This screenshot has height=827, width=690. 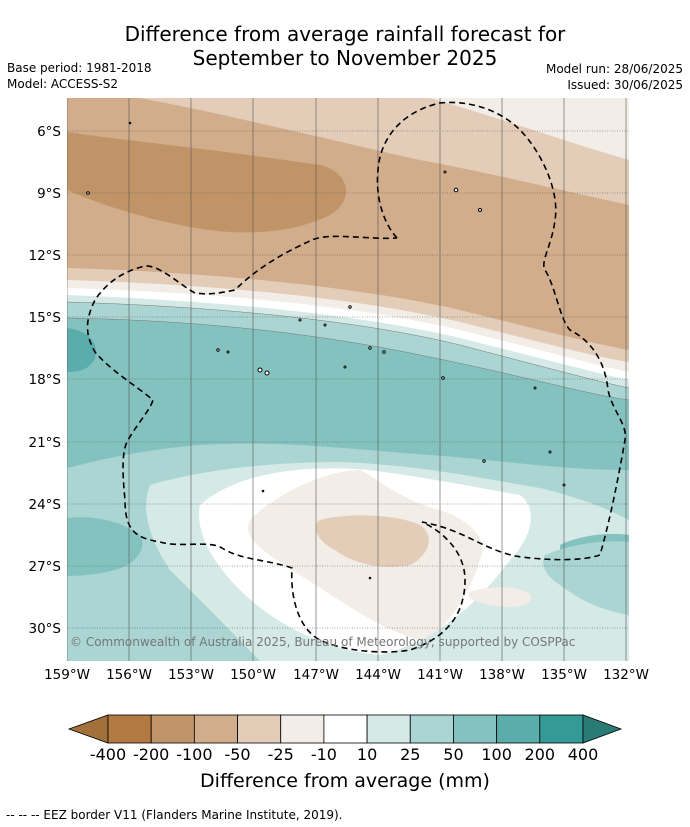 What do you see at coordinates (108, 754) in the screenshot?
I see `colorbar-tick-label: -400` at bounding box center [108, 754].